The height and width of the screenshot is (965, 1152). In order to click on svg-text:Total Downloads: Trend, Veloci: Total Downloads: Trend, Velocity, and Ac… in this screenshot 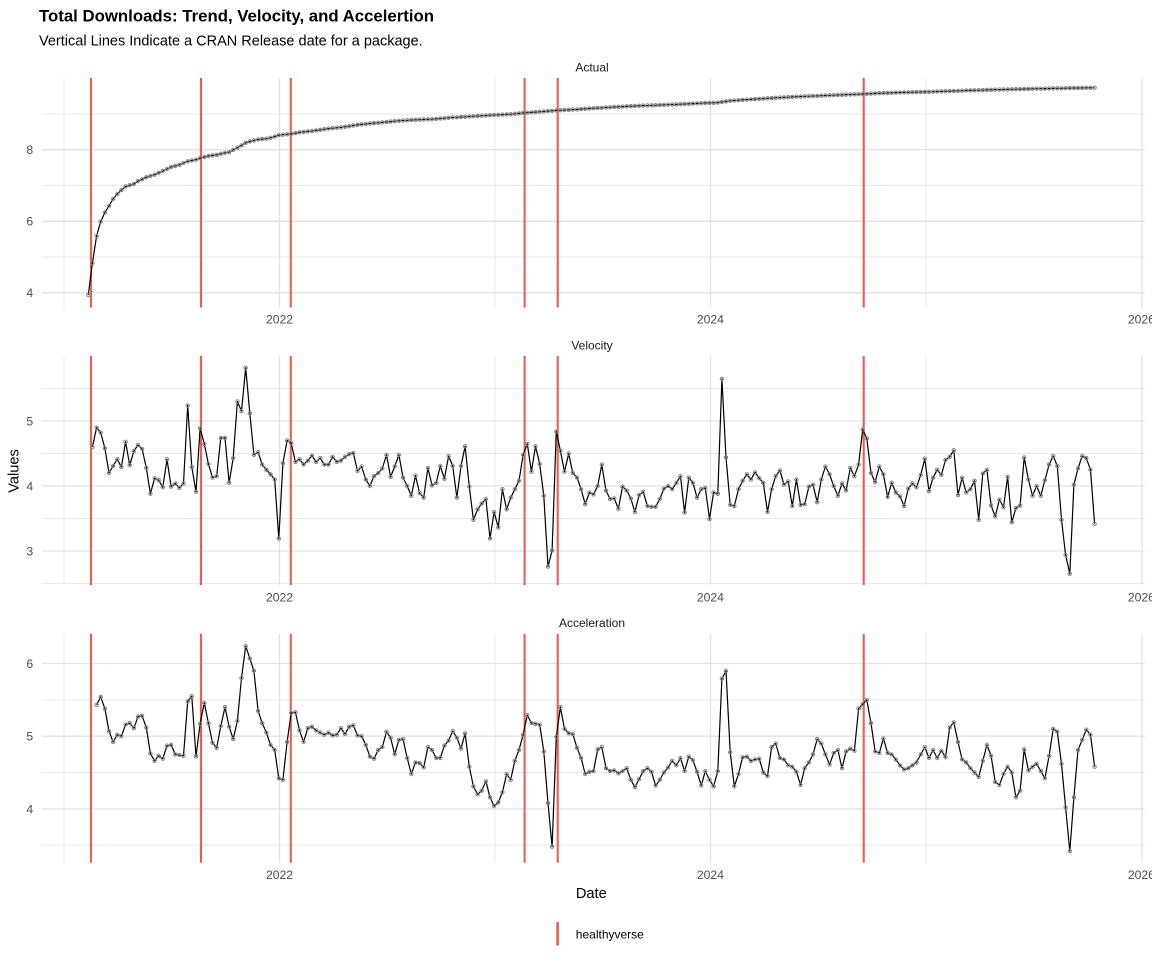, I will do `click(236, 15)`.